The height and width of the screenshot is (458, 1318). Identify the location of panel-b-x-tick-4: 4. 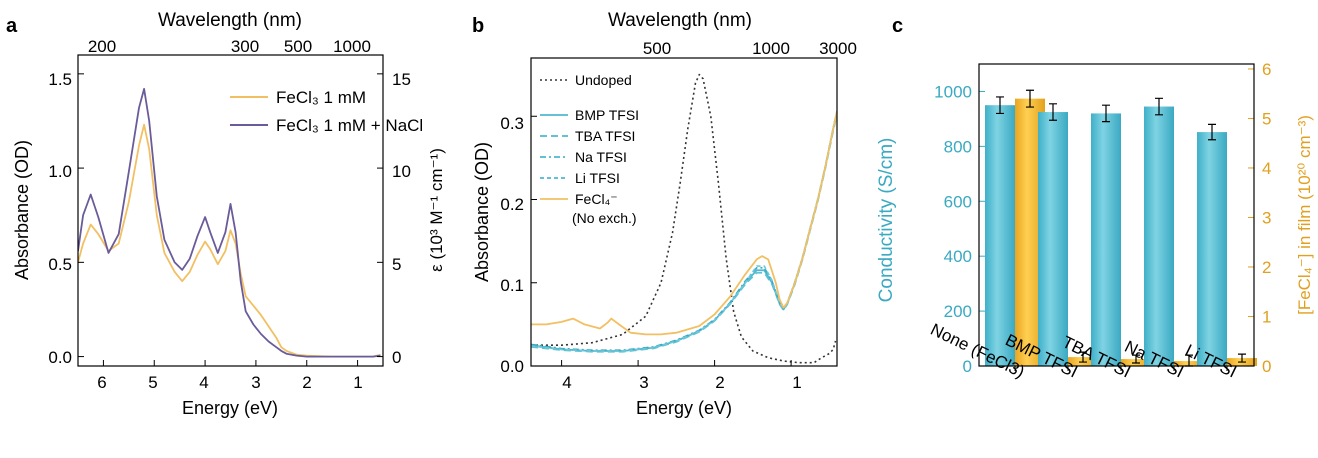
(566, 382).